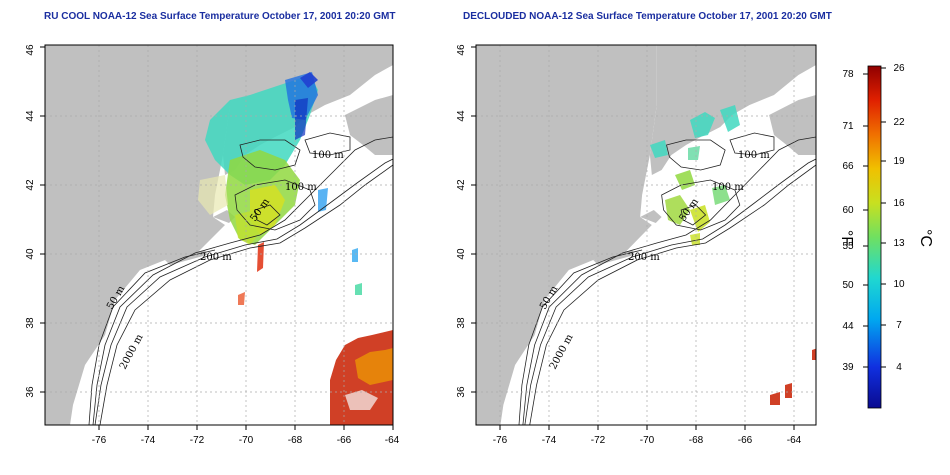  What do you see at coordinates (899, 367) in the screenshot?
I see `celsius-tick: 4` at bounding box center [899, 367].